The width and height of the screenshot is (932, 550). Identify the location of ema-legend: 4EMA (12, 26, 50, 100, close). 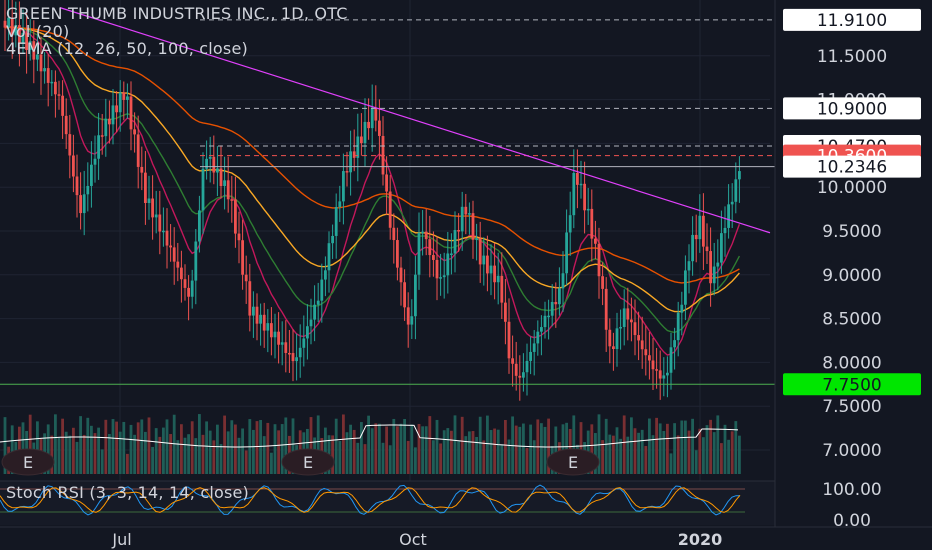
(127, 48).